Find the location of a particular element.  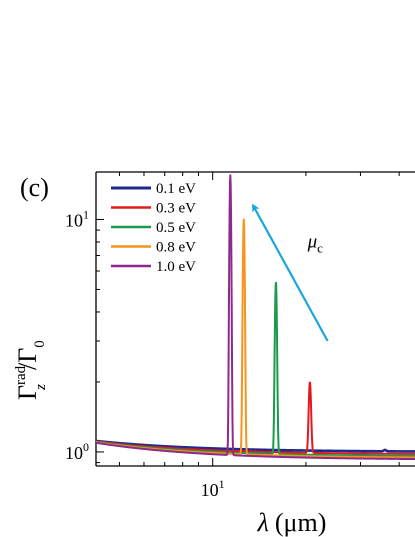

y-axis-sup: rad is located at coordinates (21, 375).